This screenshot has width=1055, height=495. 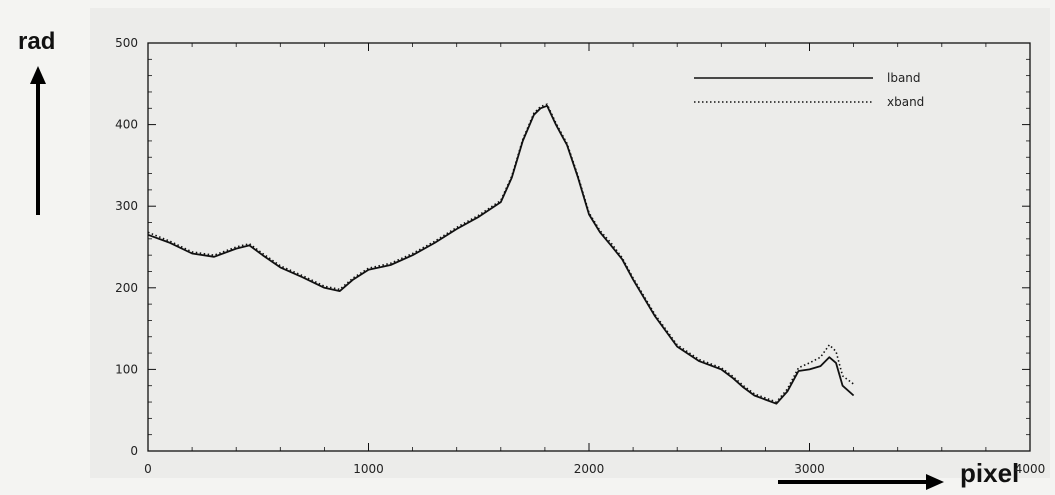 What do you see at coordinates (935, 482) in the screenshot?
I see `x-axis-arrow-head` at bounding box center [935, 482].